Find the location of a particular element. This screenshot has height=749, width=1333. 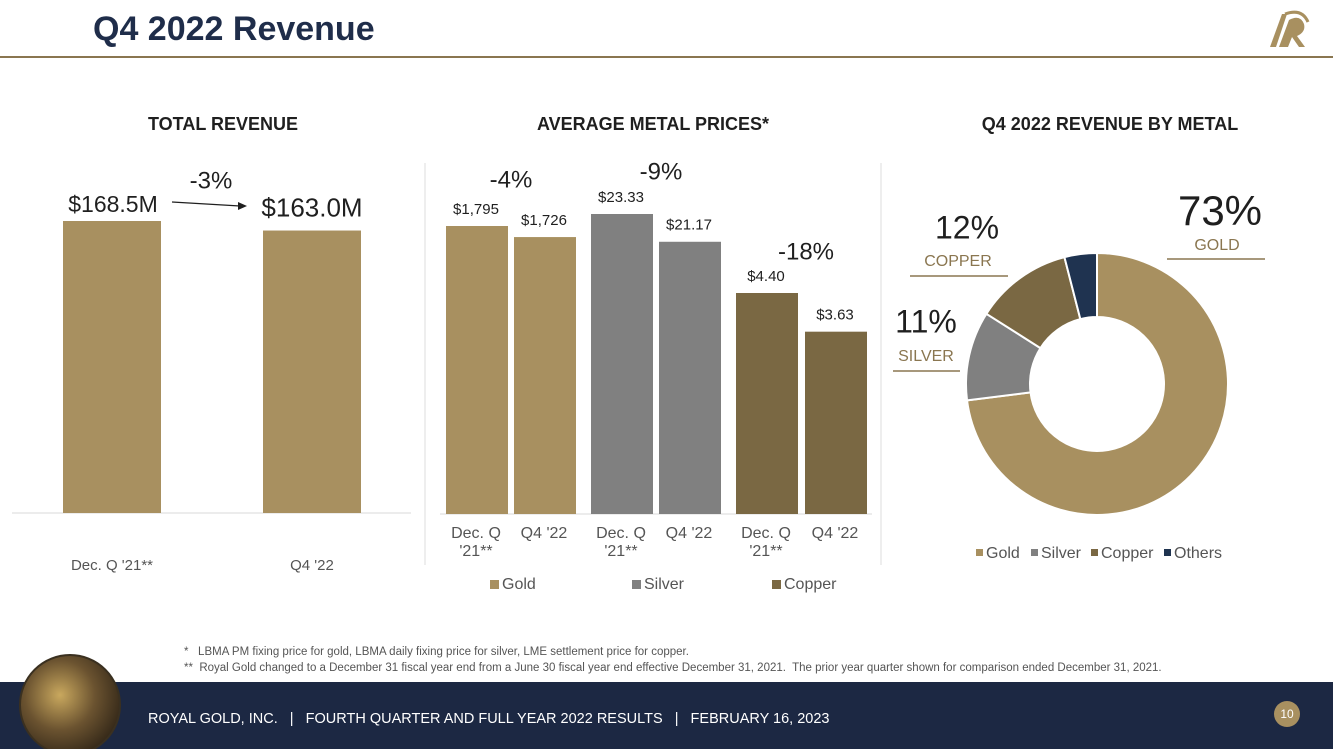

slice-name: GOLD is located at coordinates (1216, 245).